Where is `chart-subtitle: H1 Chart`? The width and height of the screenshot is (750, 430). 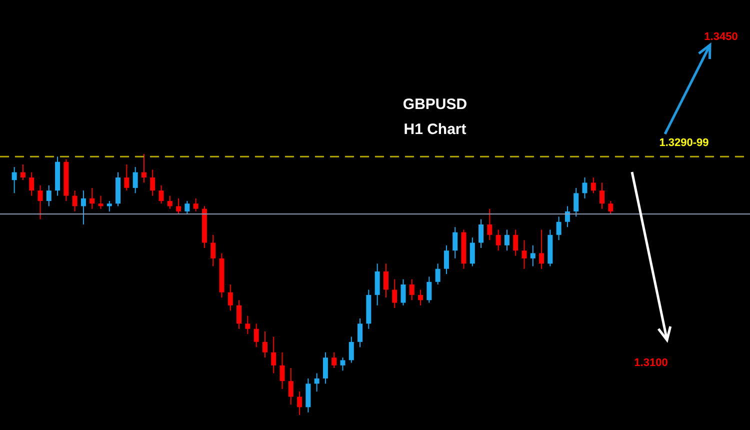 chart-subtitle: H1 Chart is located at coordinates (435, 129).